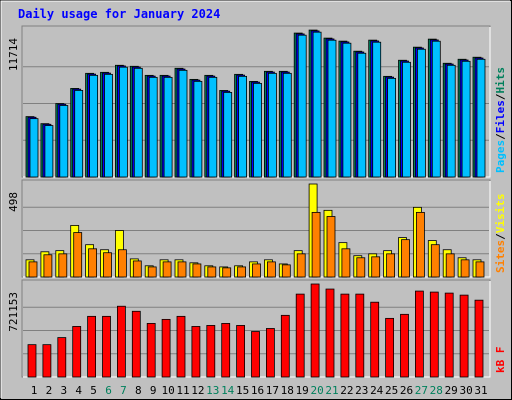 The image size is (512, 400). What do you see at coordinates (465, 390) in the screenshot?
I see `x-tick-label: 30` at bounding box center [465, 390].